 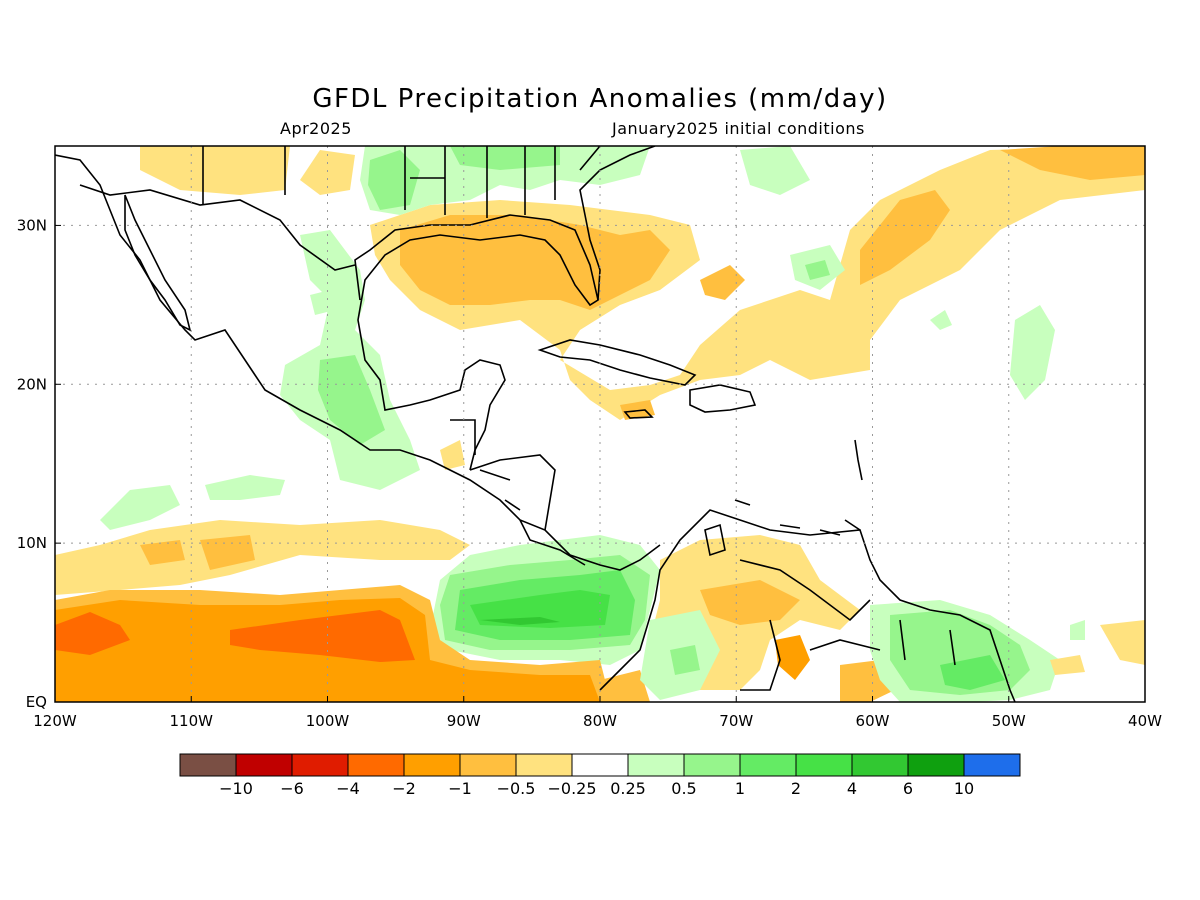 I want to click on colorbar-label: 6, so click(x=908, y=788).